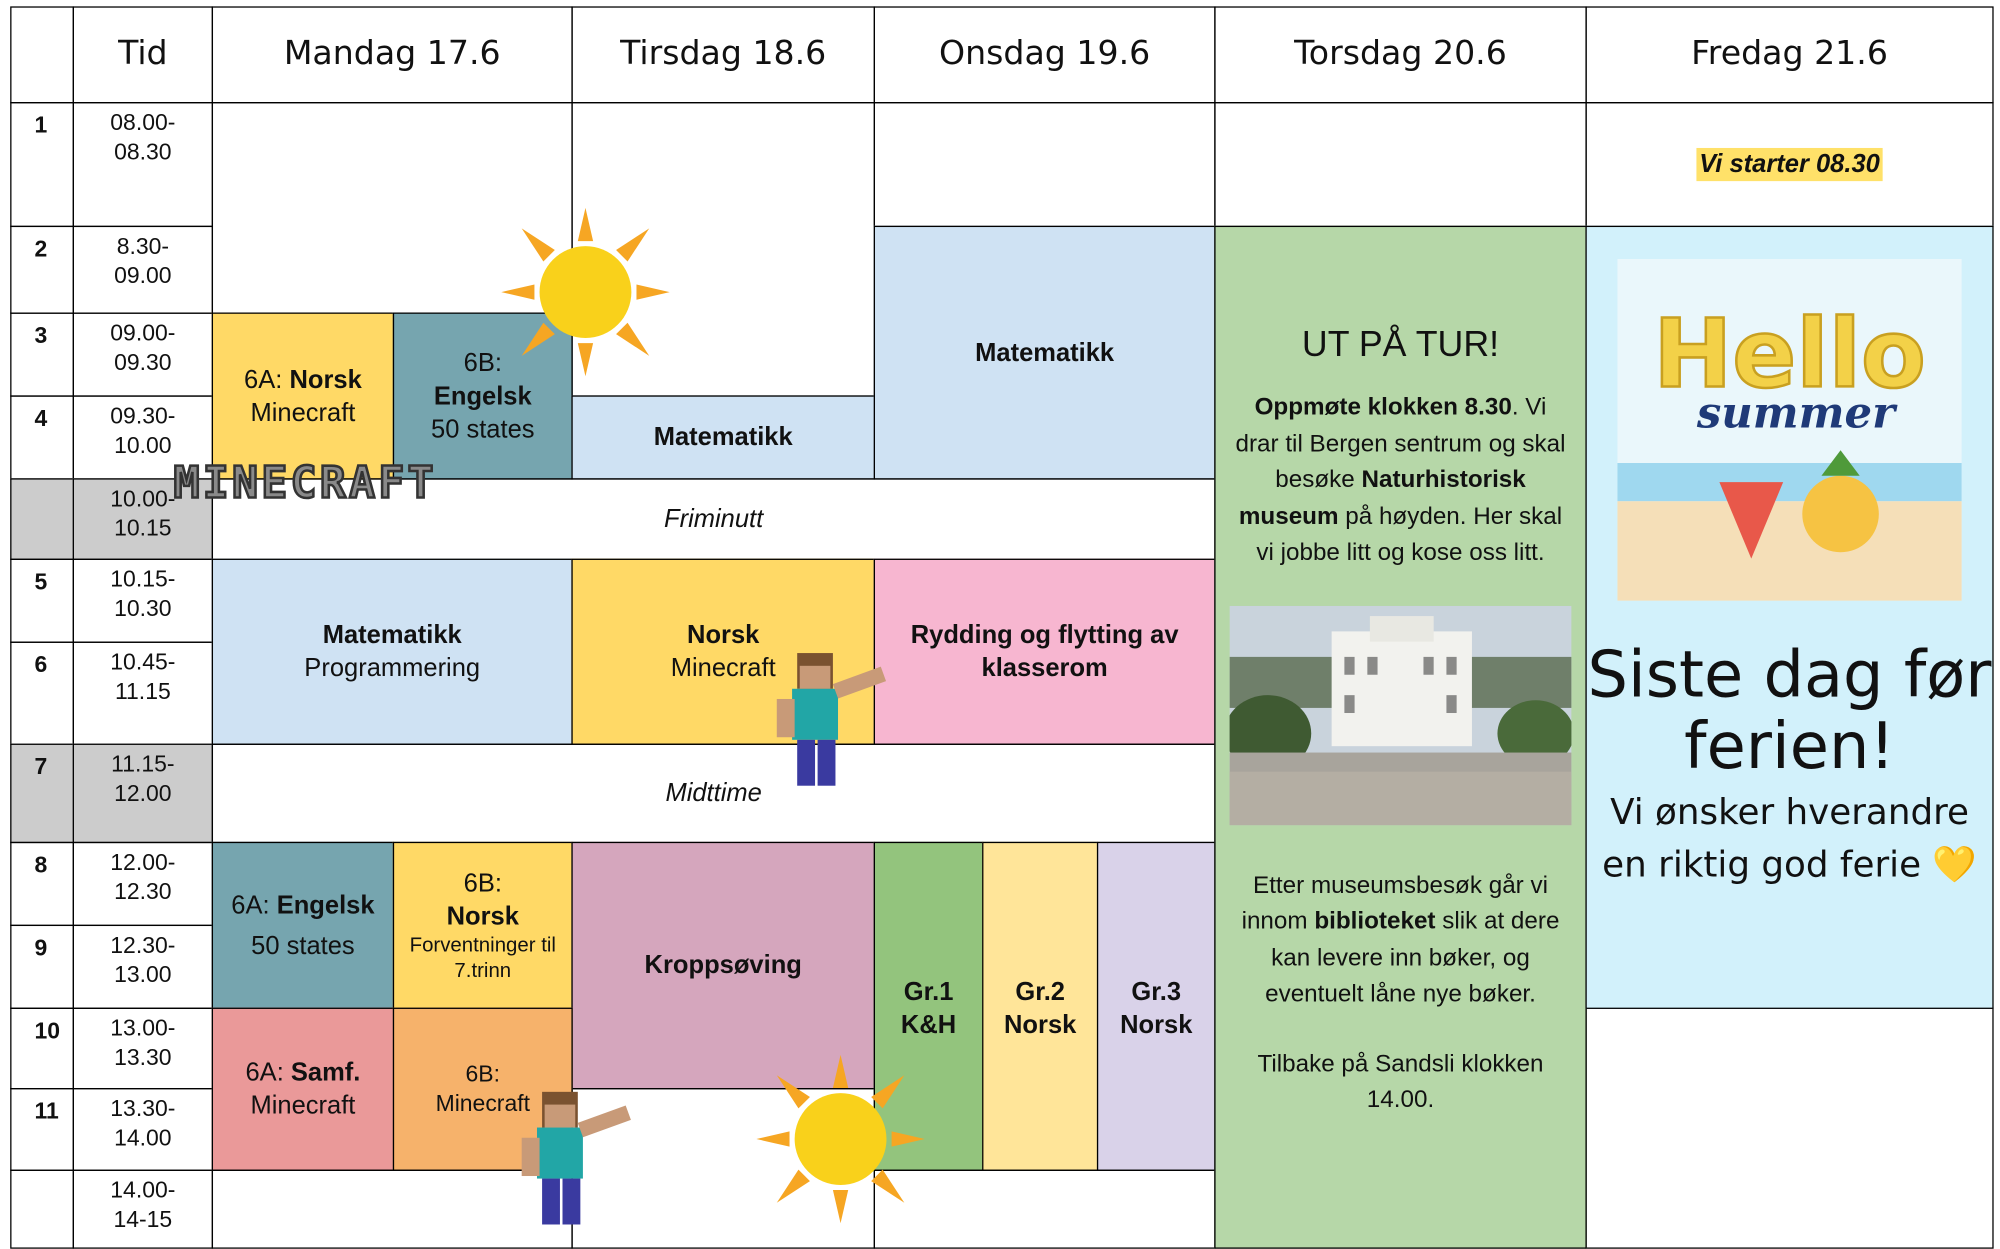 This screenshot has height=1249, width=2000. What do you see at coordinates (482, 1089) in the screenshot?
I see `lesson-cell: 6B: Minecraft` at bounding box center [482, 1089].